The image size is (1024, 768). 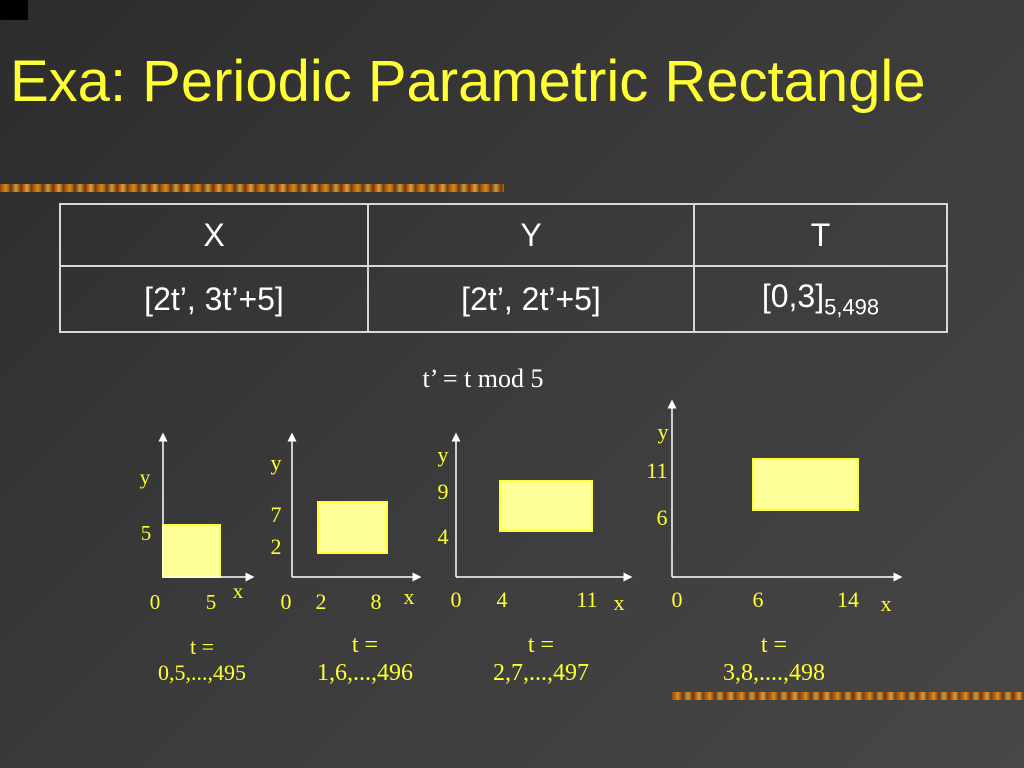 I want to click on plot-4-y-tick-label: 11, so click(x=656, y=470).